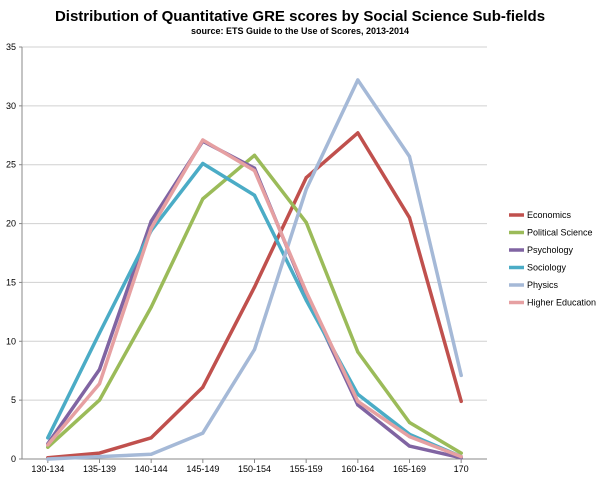 The width and height of the screenshot is (599, 480). What do you see at coordinates (461, 469) in the screenshot?
I see `x-tick-label: 170` at bounding box center [461, 469].